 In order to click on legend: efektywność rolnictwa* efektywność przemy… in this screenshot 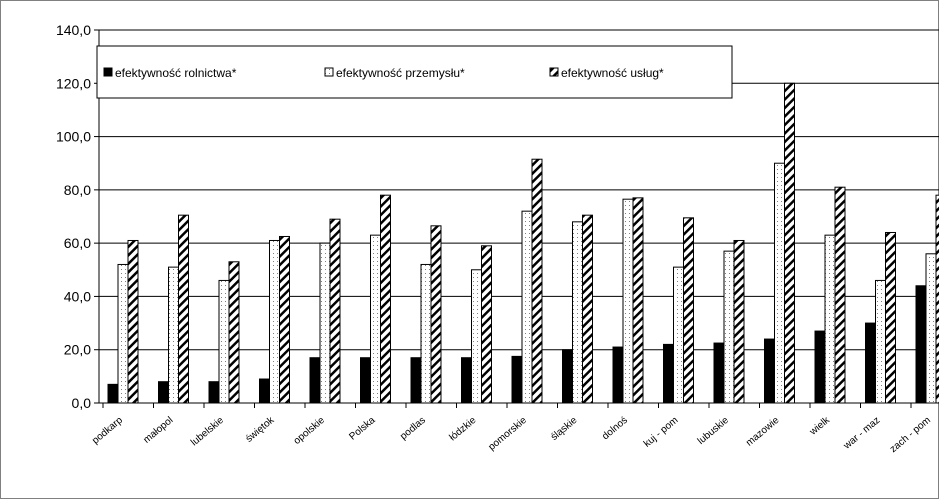, I will do `click(414, 72)`.